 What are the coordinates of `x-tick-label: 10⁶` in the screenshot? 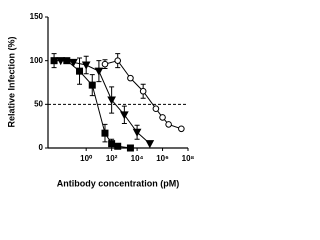 It's located at (162, 158).